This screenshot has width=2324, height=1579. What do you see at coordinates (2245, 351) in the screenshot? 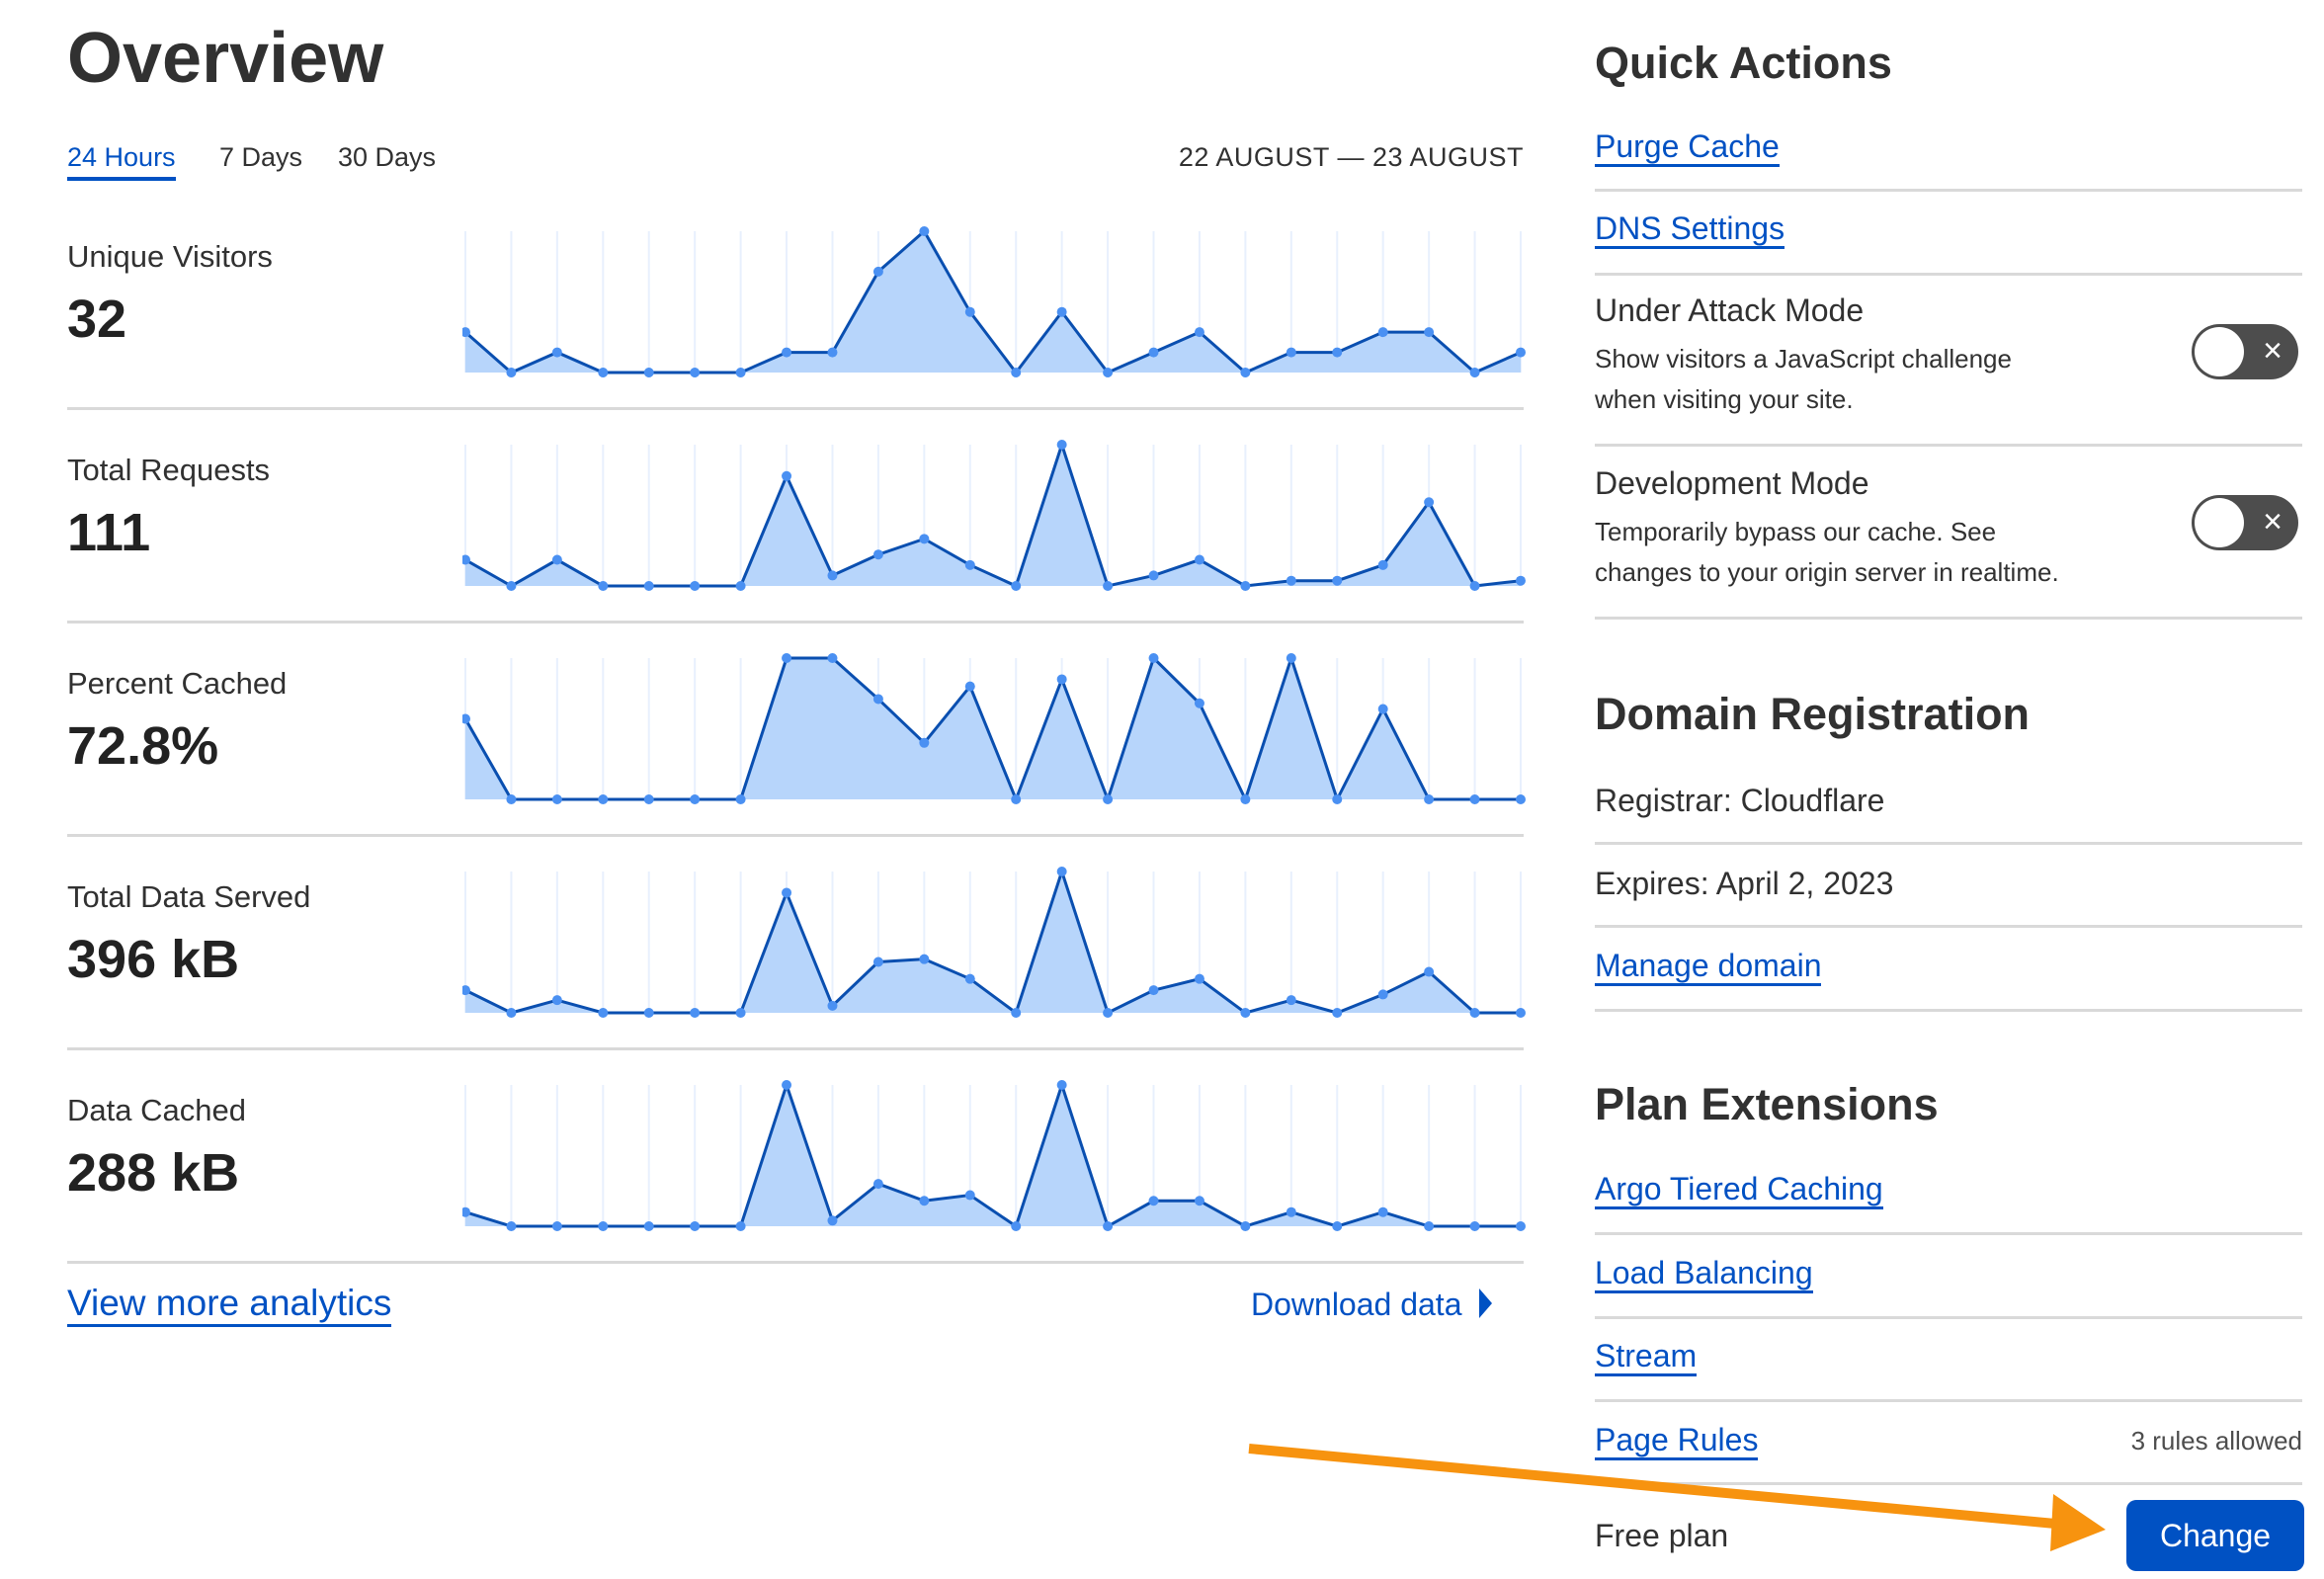
I see `under-attack-mode-toggle: ×` at bounding box center [2245, 351].